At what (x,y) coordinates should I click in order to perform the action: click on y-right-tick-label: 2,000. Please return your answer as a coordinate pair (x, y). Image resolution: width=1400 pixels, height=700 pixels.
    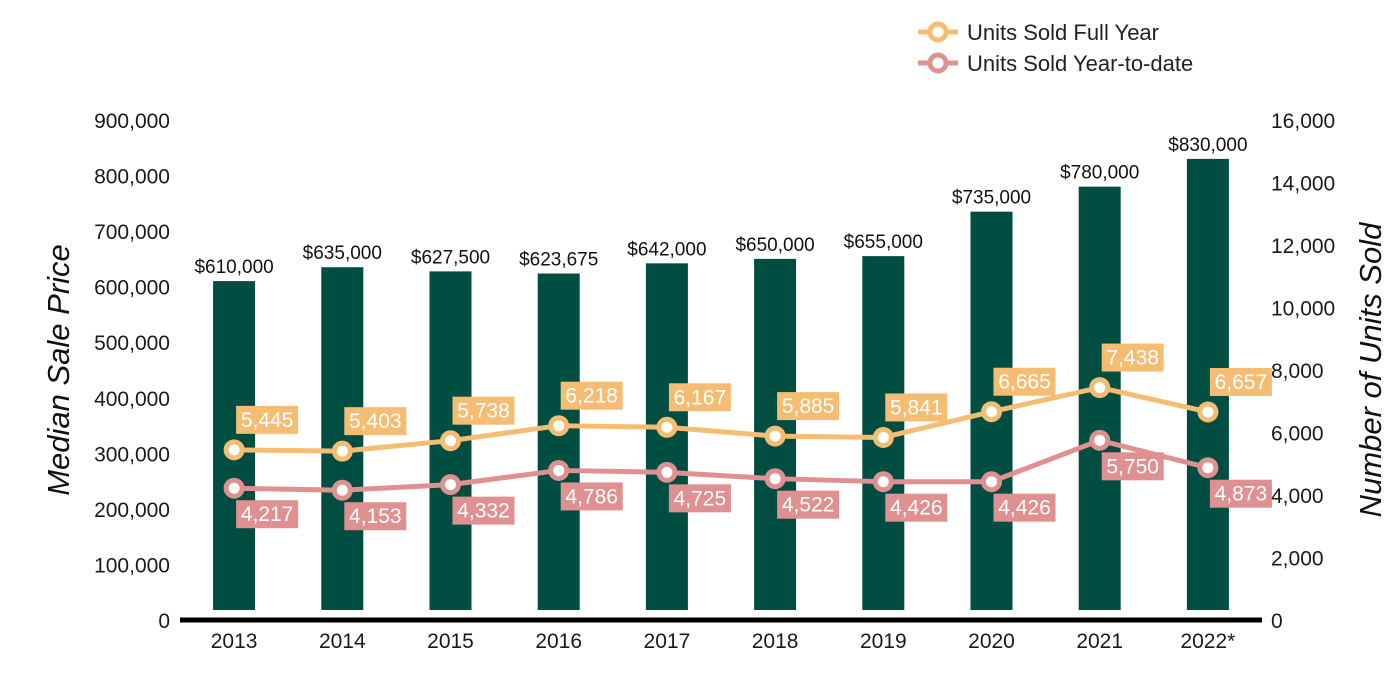
    Looking at the image, I should click on (1297, 559).